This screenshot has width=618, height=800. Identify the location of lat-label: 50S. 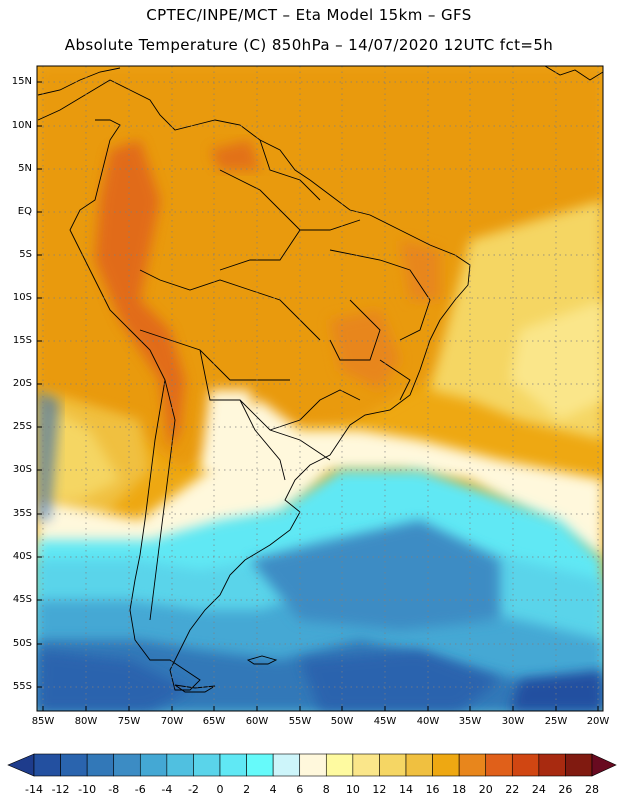
(22, 643).